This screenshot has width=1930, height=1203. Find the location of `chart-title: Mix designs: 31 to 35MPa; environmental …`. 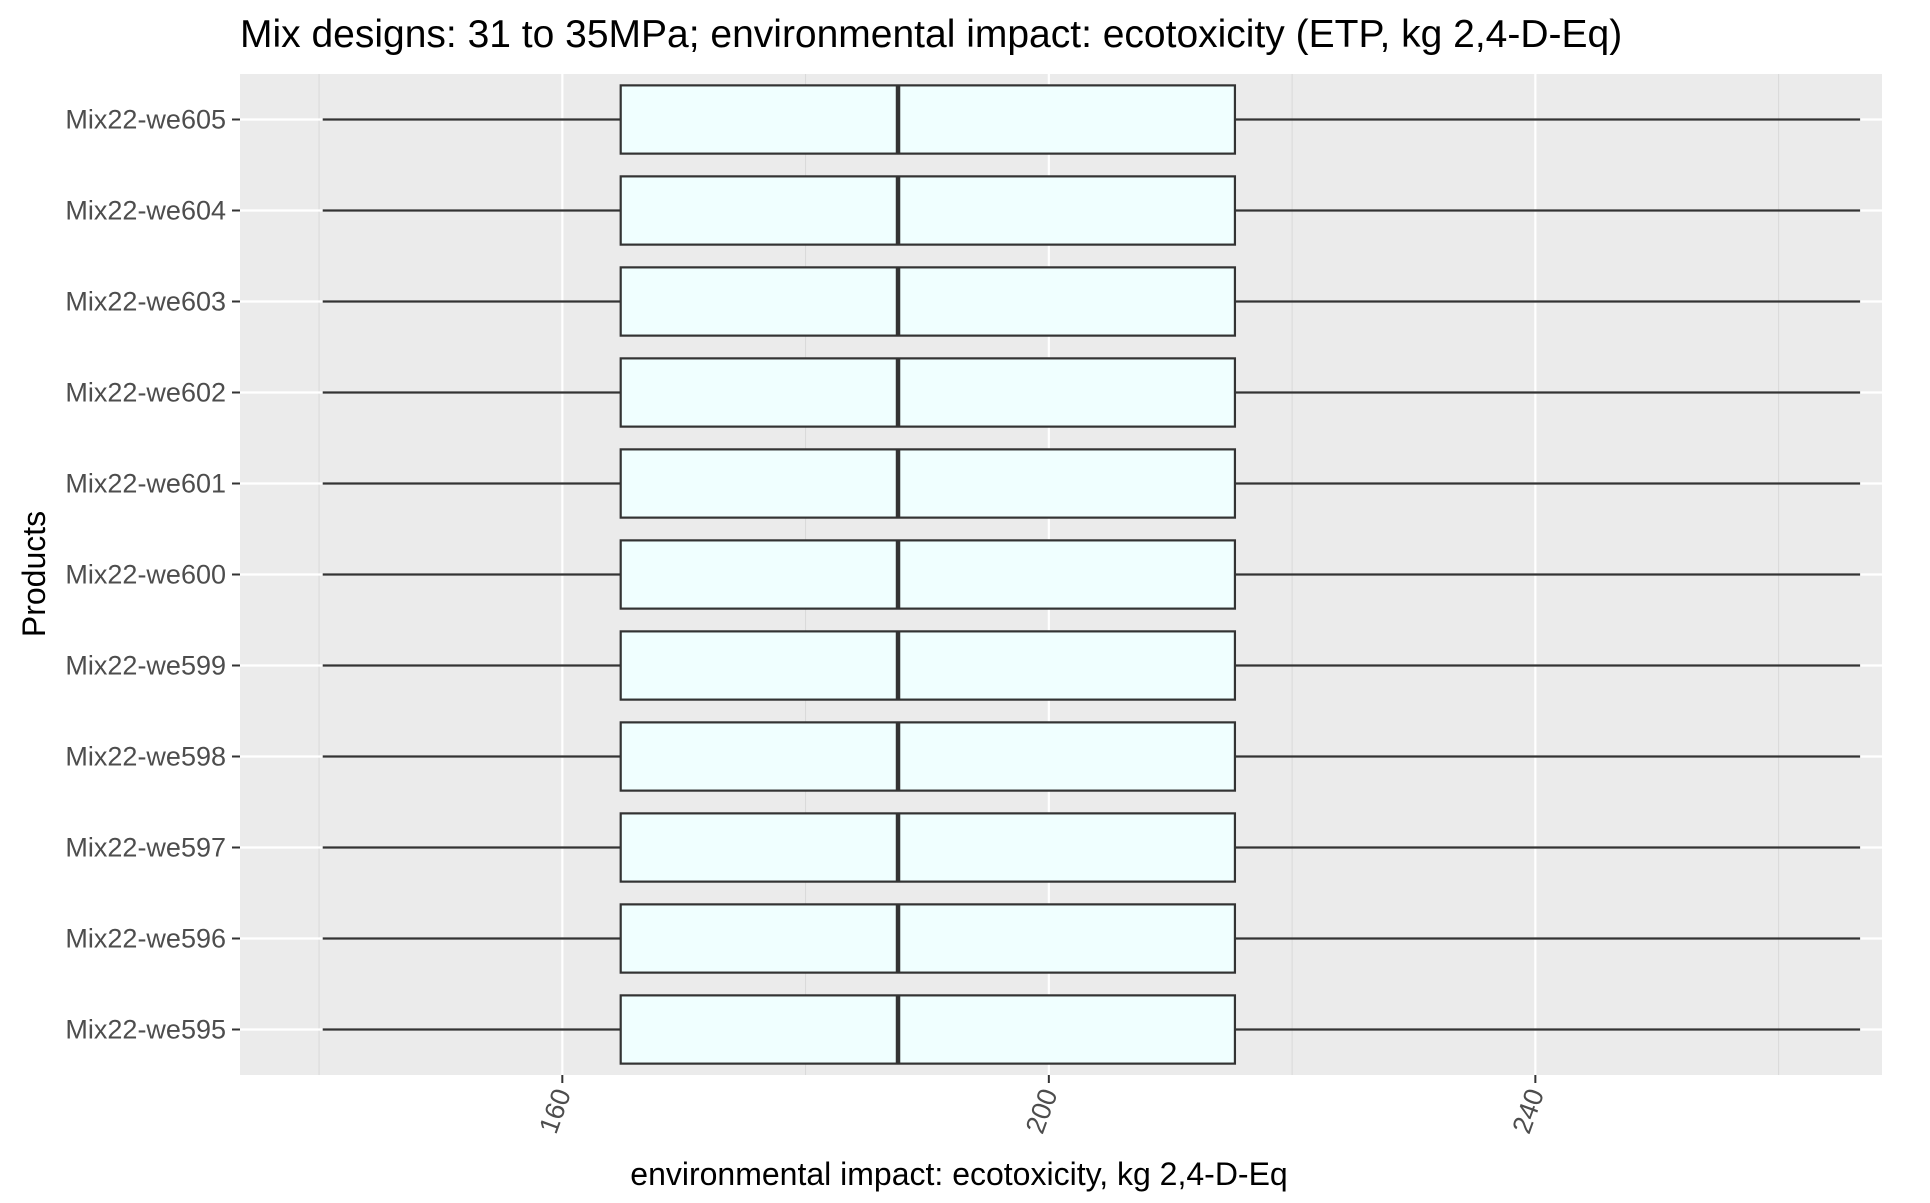

chart-title: Mix designs: 31 to 35MPa; environmental … is located at coordinates (931, 34).